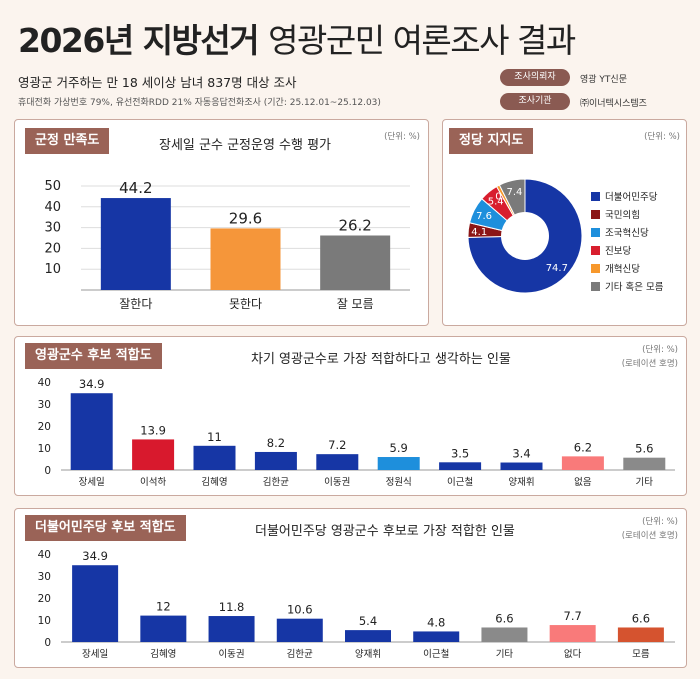  What do you see at coordinates (496, 202) in the screenshot?
I see `party-slice-label: 5.4` at bounding box center [496, 202].